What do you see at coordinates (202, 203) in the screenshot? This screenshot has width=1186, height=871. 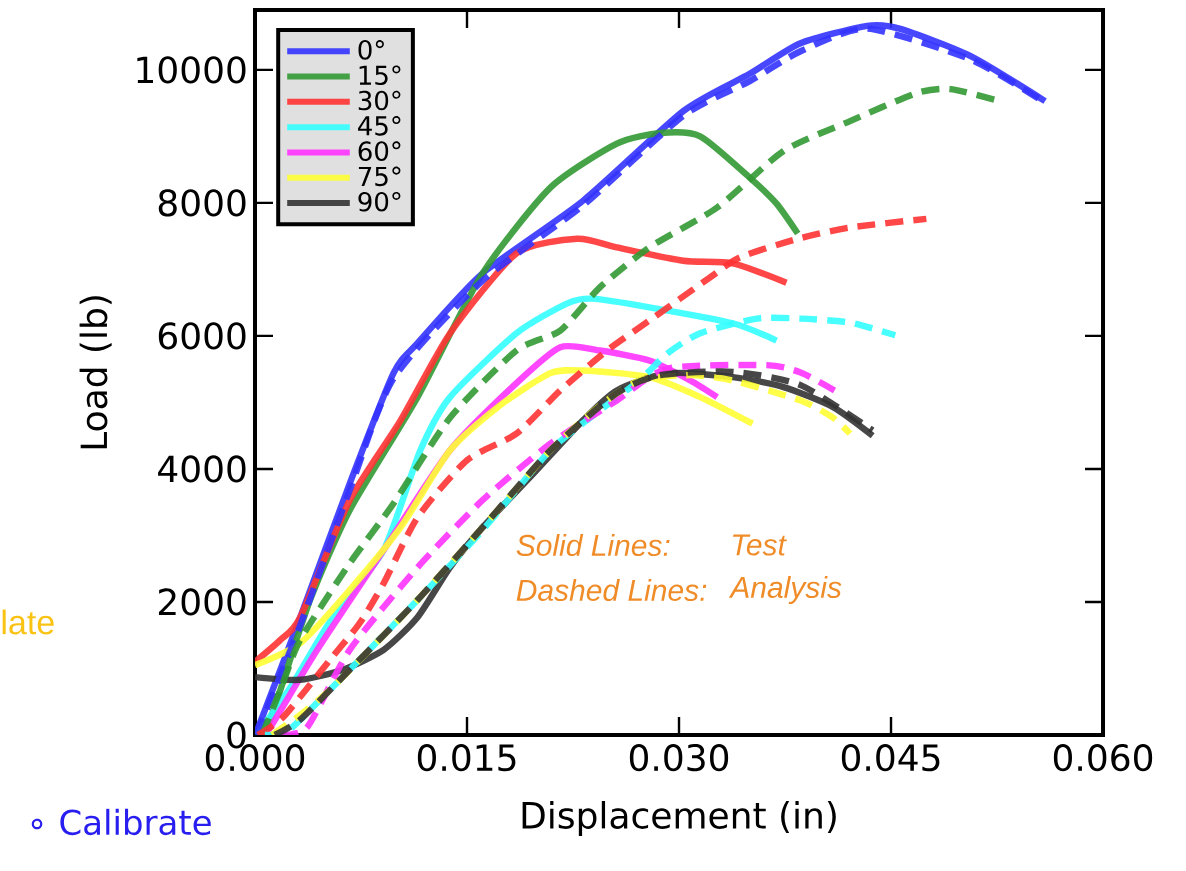 I see `y-tick-label: 8000` at bounding box center [202, 203].